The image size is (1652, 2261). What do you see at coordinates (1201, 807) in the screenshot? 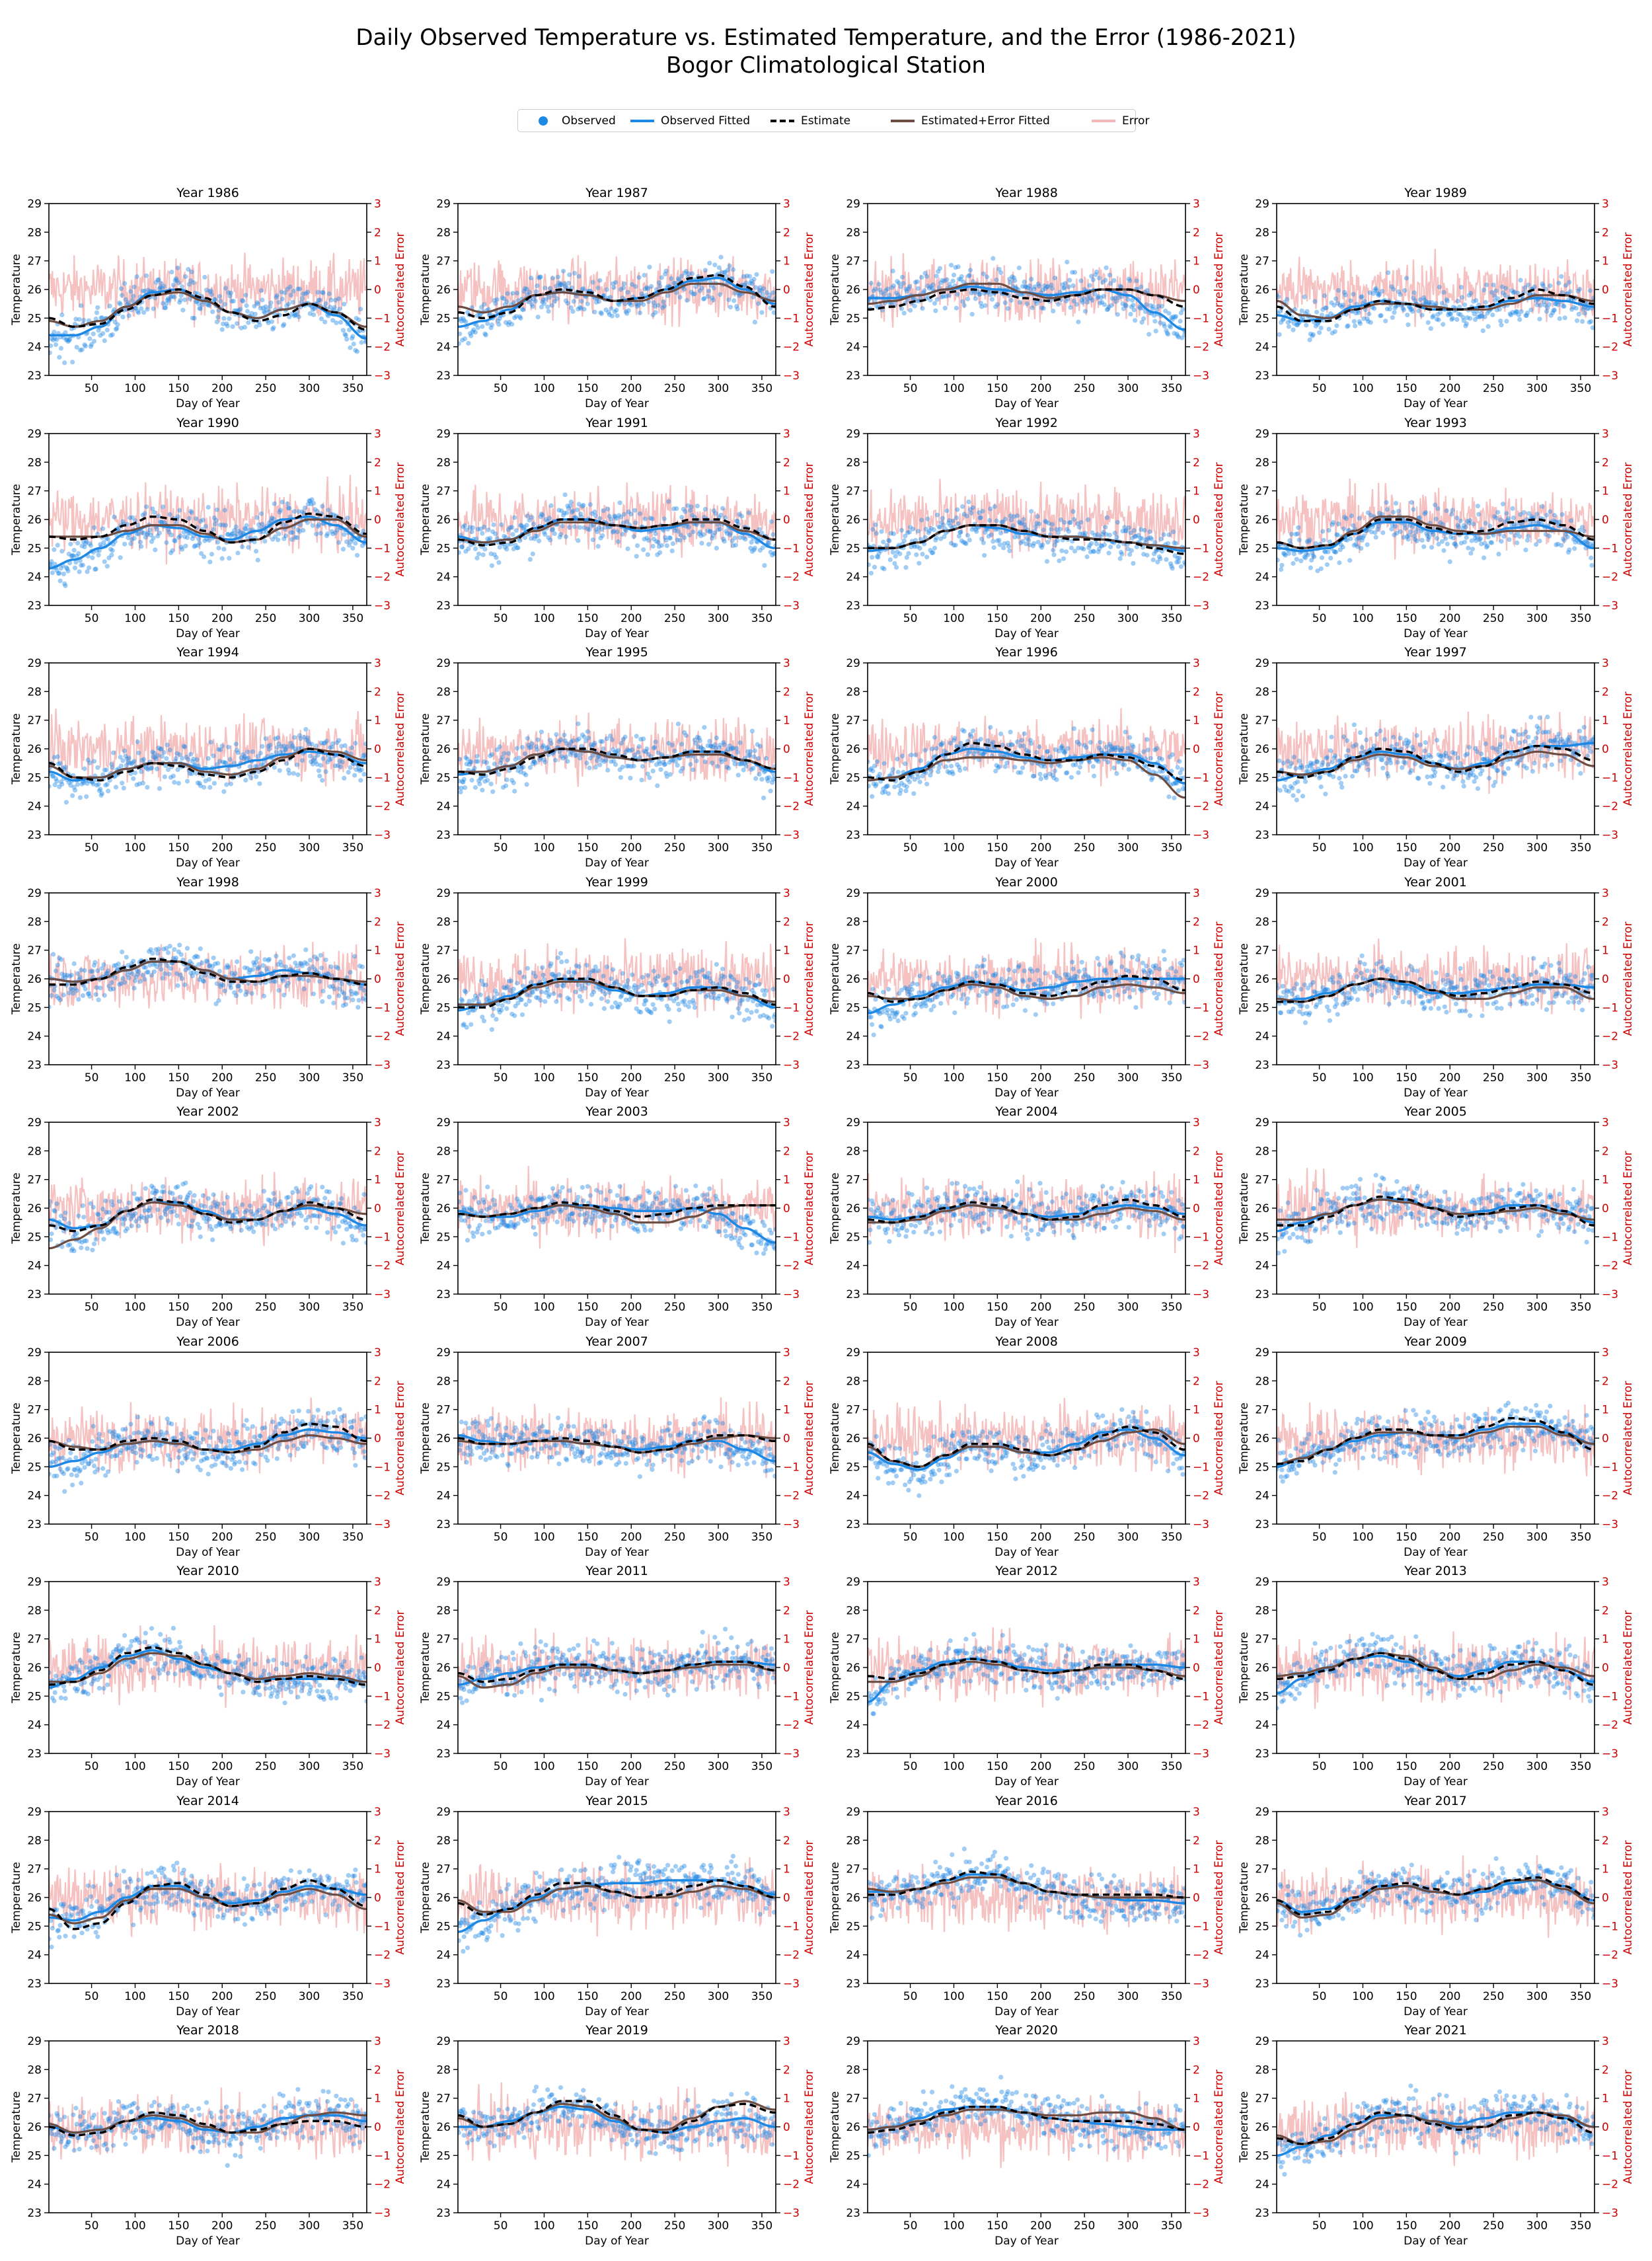
I see `y-tick-label-right: −2` at bounding box center [1201, 807].